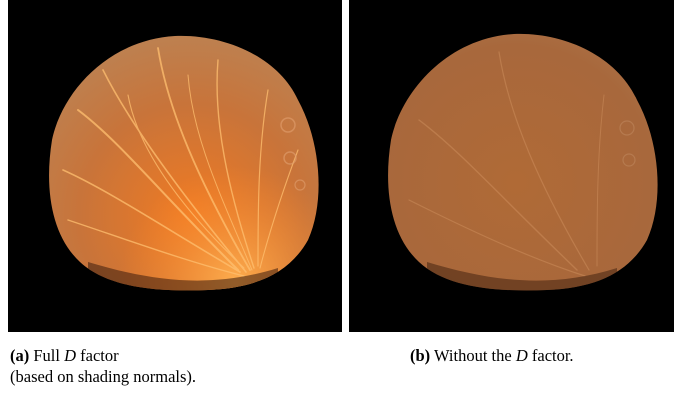 This screenshot has height=401, width=674. What do you see at coordinates (550, 355) in the screenshot?
I see `caption-b-post: factor.` at bounding box center [550, 355].